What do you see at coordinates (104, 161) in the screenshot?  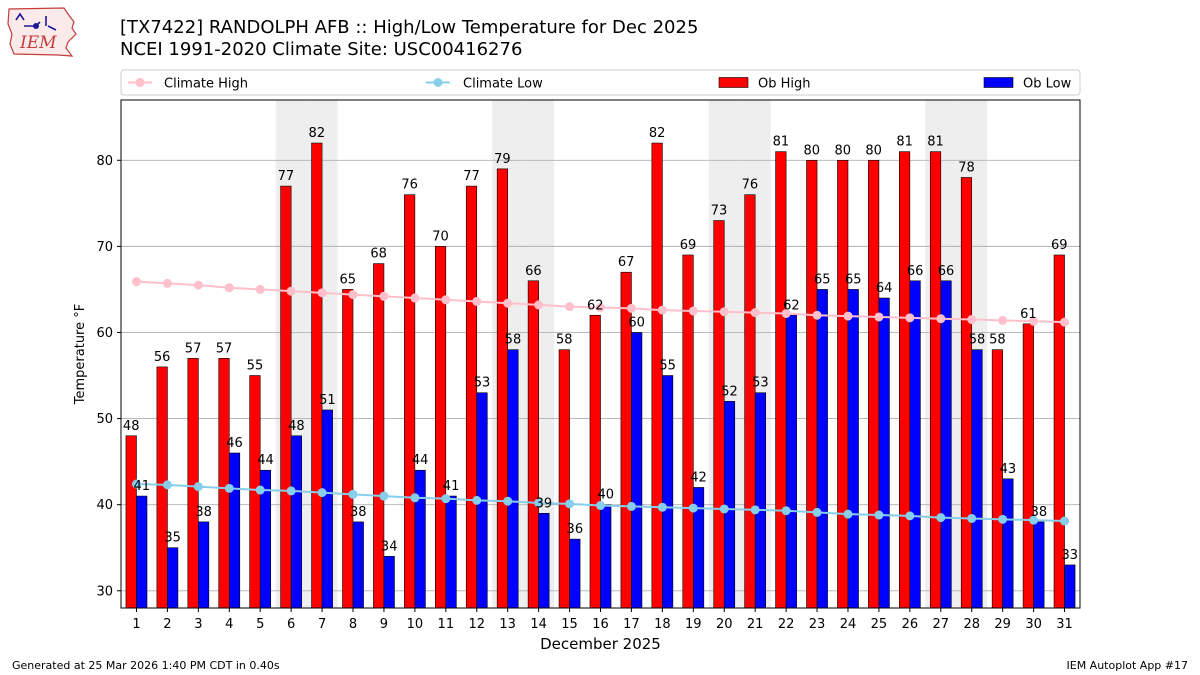 I see `y-tick-label: 80` at bounding box center [104, 161].